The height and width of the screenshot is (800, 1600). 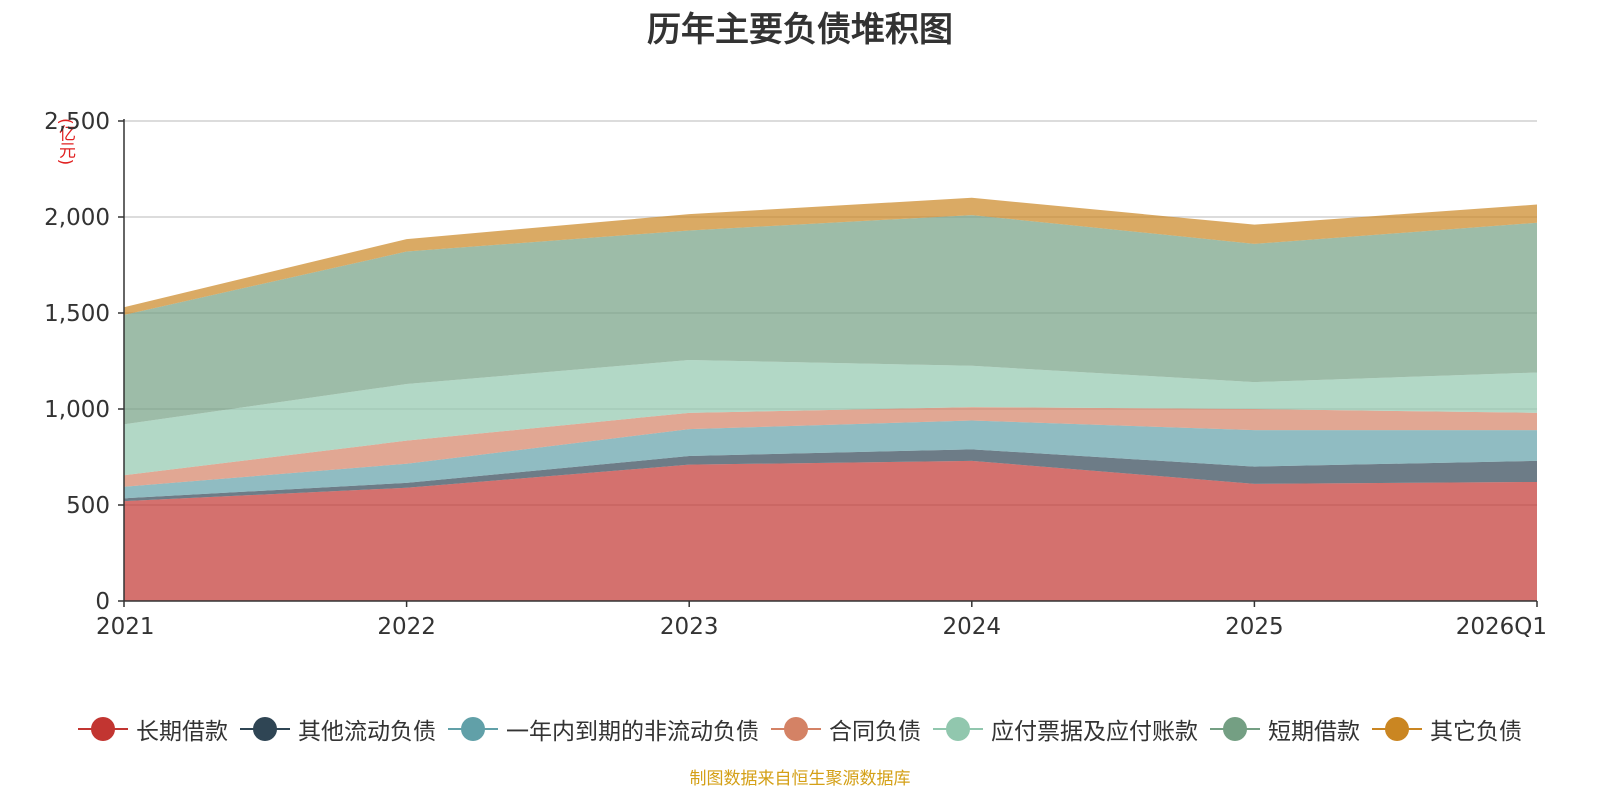 I want to click on legend-item-6: 其它负债, so click(x=1447, y=729).